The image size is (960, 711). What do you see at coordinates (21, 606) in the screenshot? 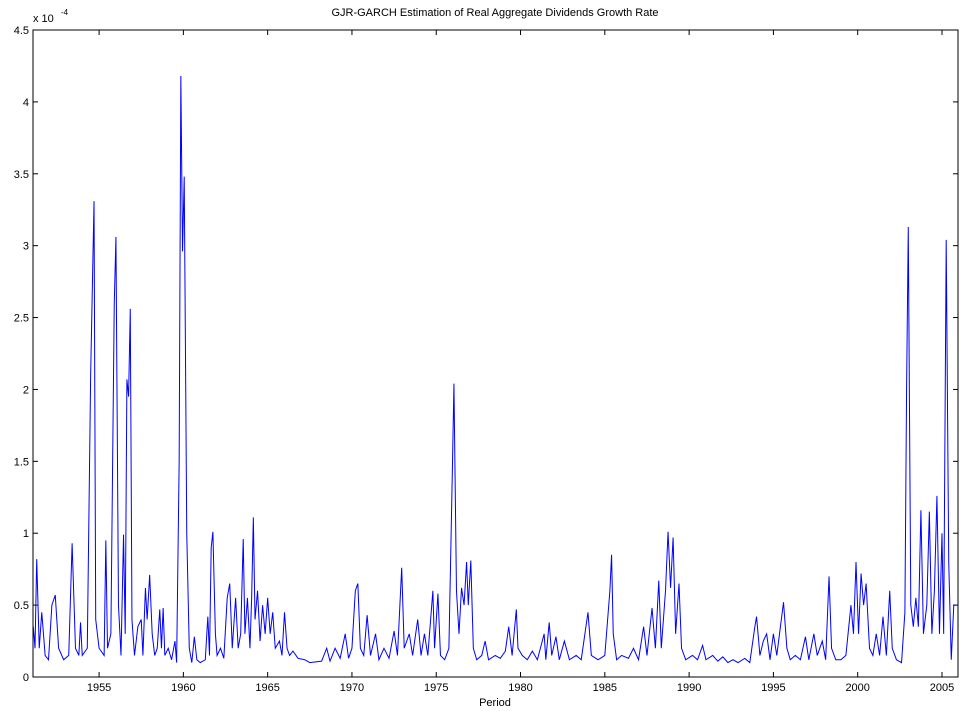
I see `y-tick-label: 0.5` at bounding box center [21, 606].